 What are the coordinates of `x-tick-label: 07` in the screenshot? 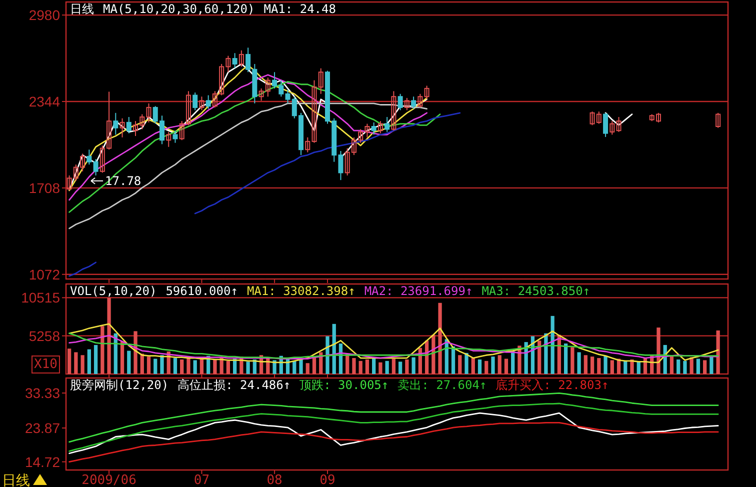 It's located at (202, 480).